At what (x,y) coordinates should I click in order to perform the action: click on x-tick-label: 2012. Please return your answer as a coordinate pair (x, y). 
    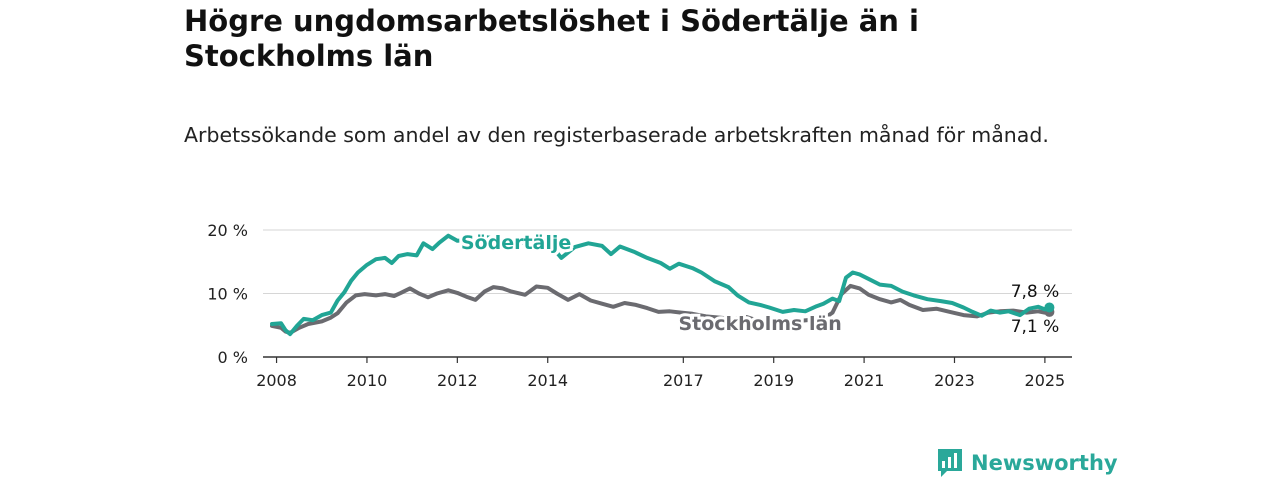
    Looking at the image, I should click on (457, 380).